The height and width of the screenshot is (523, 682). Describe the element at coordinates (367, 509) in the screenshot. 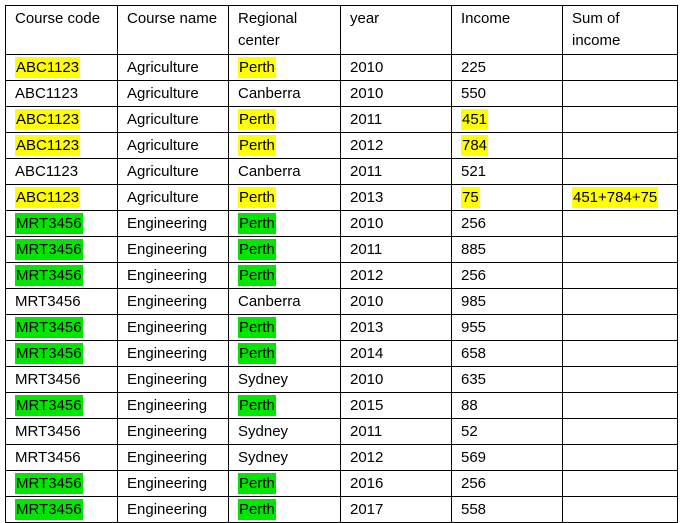

I see `cell-value: 2017` at that location.